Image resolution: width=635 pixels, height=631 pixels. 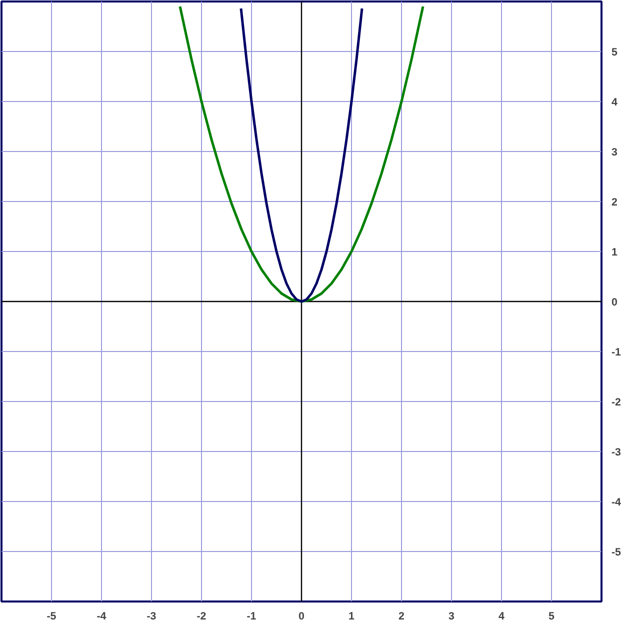 What do you see at coordinates (617, 402) in the screenshot?
I see `y-tick-label: -2` at bounding box center [617, 402].